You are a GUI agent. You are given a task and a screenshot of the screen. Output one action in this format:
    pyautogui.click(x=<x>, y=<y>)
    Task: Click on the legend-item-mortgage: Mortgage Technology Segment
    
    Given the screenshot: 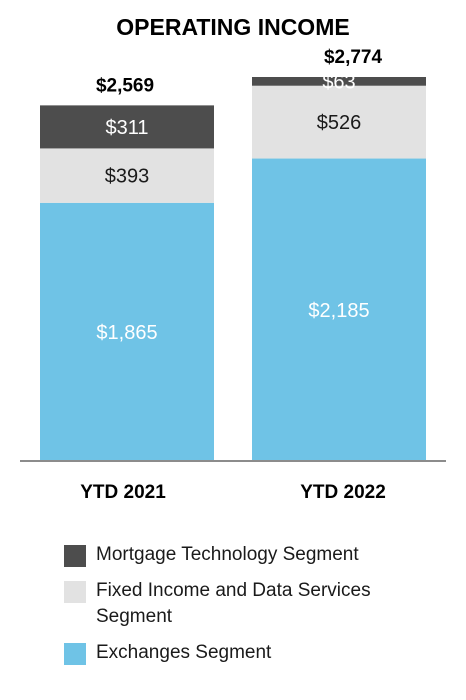 What is the action you would take?
    pyautogui.click(x=217, y=555)
    